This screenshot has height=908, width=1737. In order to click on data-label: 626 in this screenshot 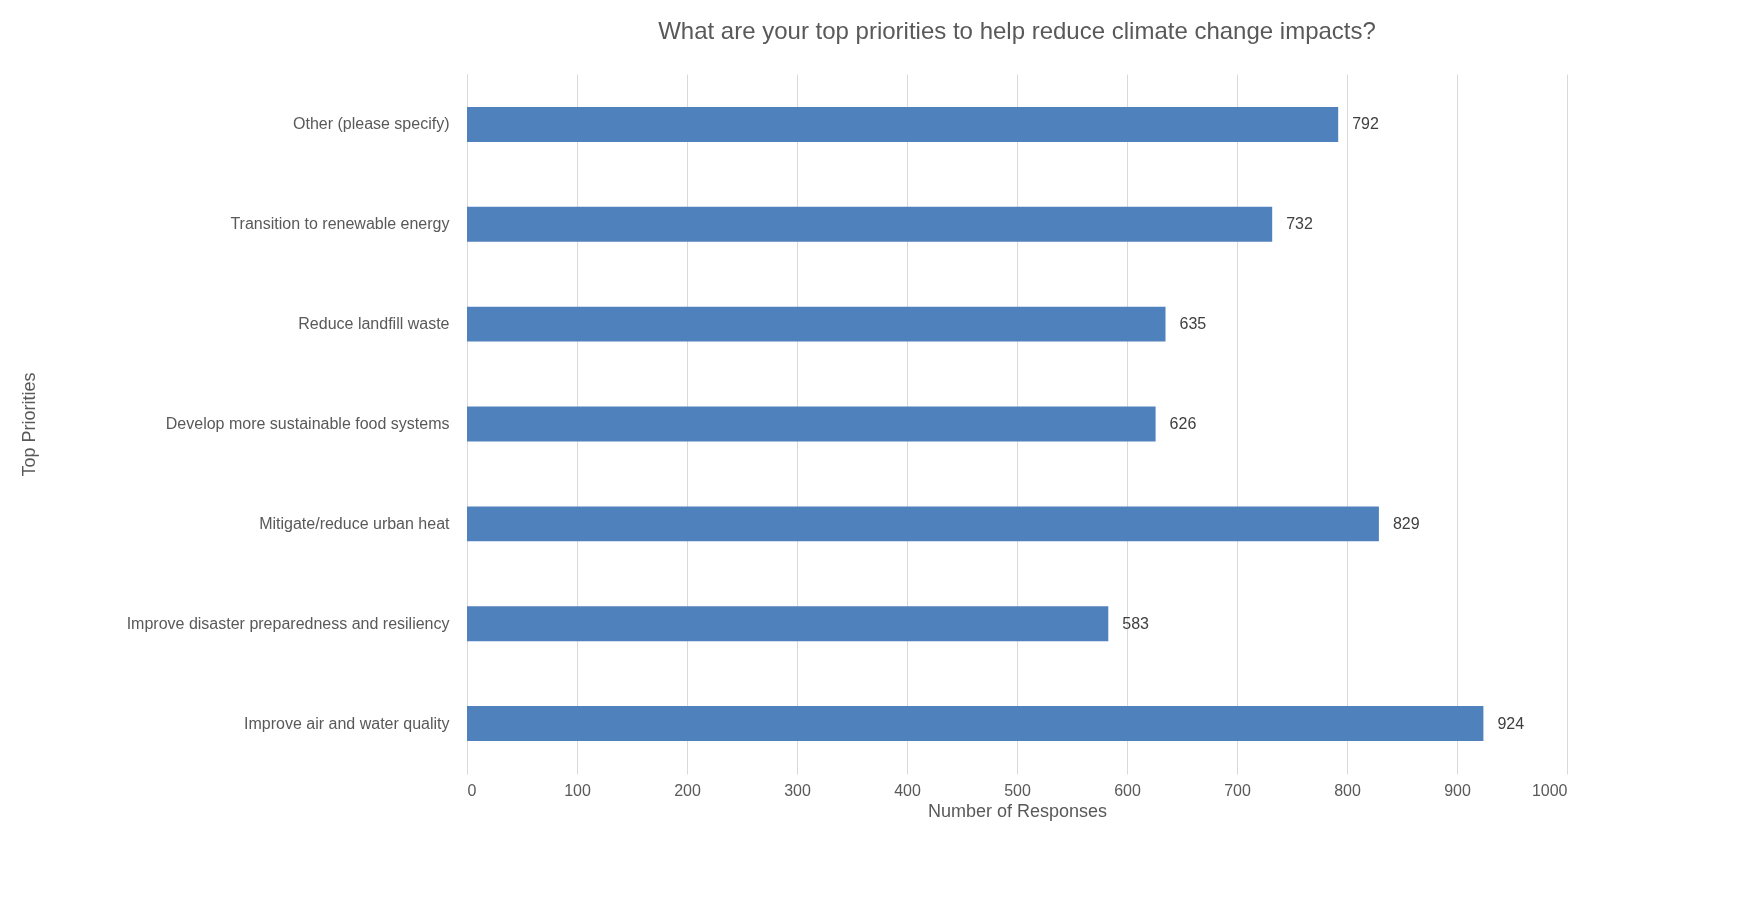, I will do `click(1183, 423)`.